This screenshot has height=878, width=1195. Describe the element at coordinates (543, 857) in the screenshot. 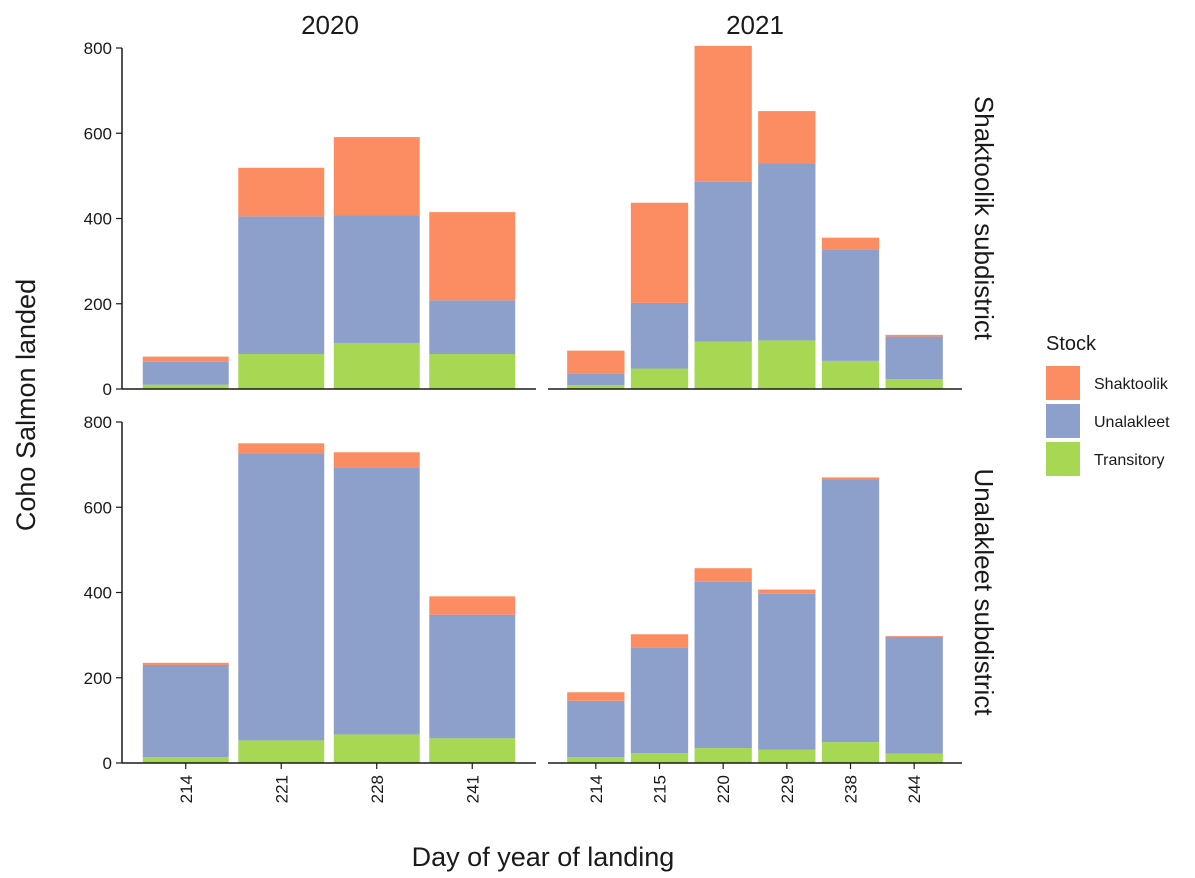

I see `x-axis-title: Day of year of landing` at that location.